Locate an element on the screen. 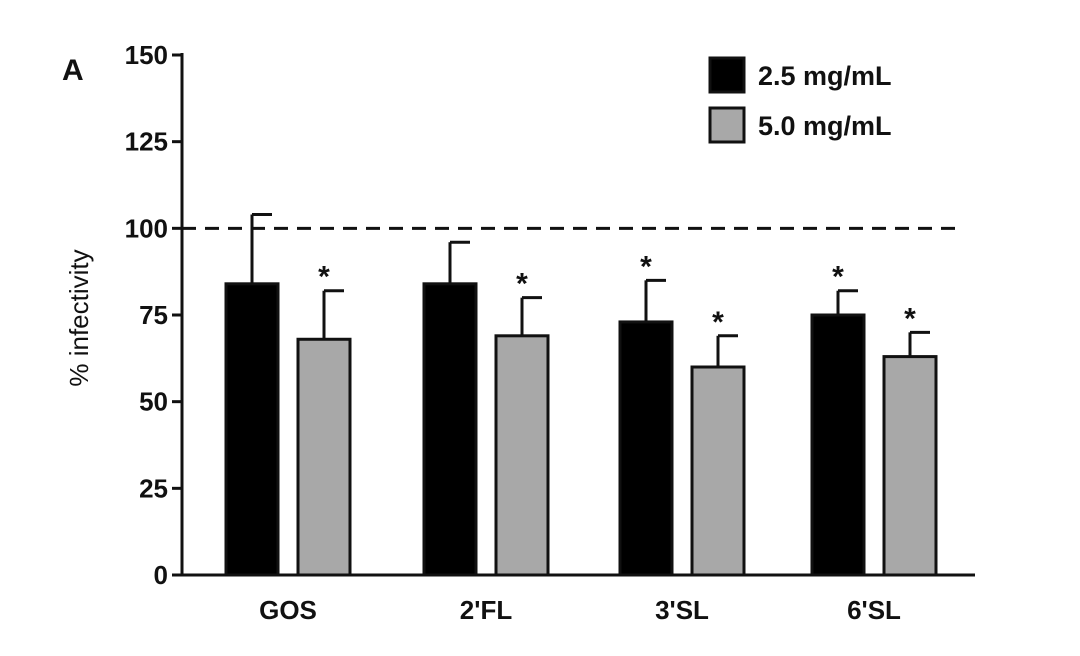 The image size is (1080, 656). y-tick-label-25: 25 is located at coordinates (153, 488).